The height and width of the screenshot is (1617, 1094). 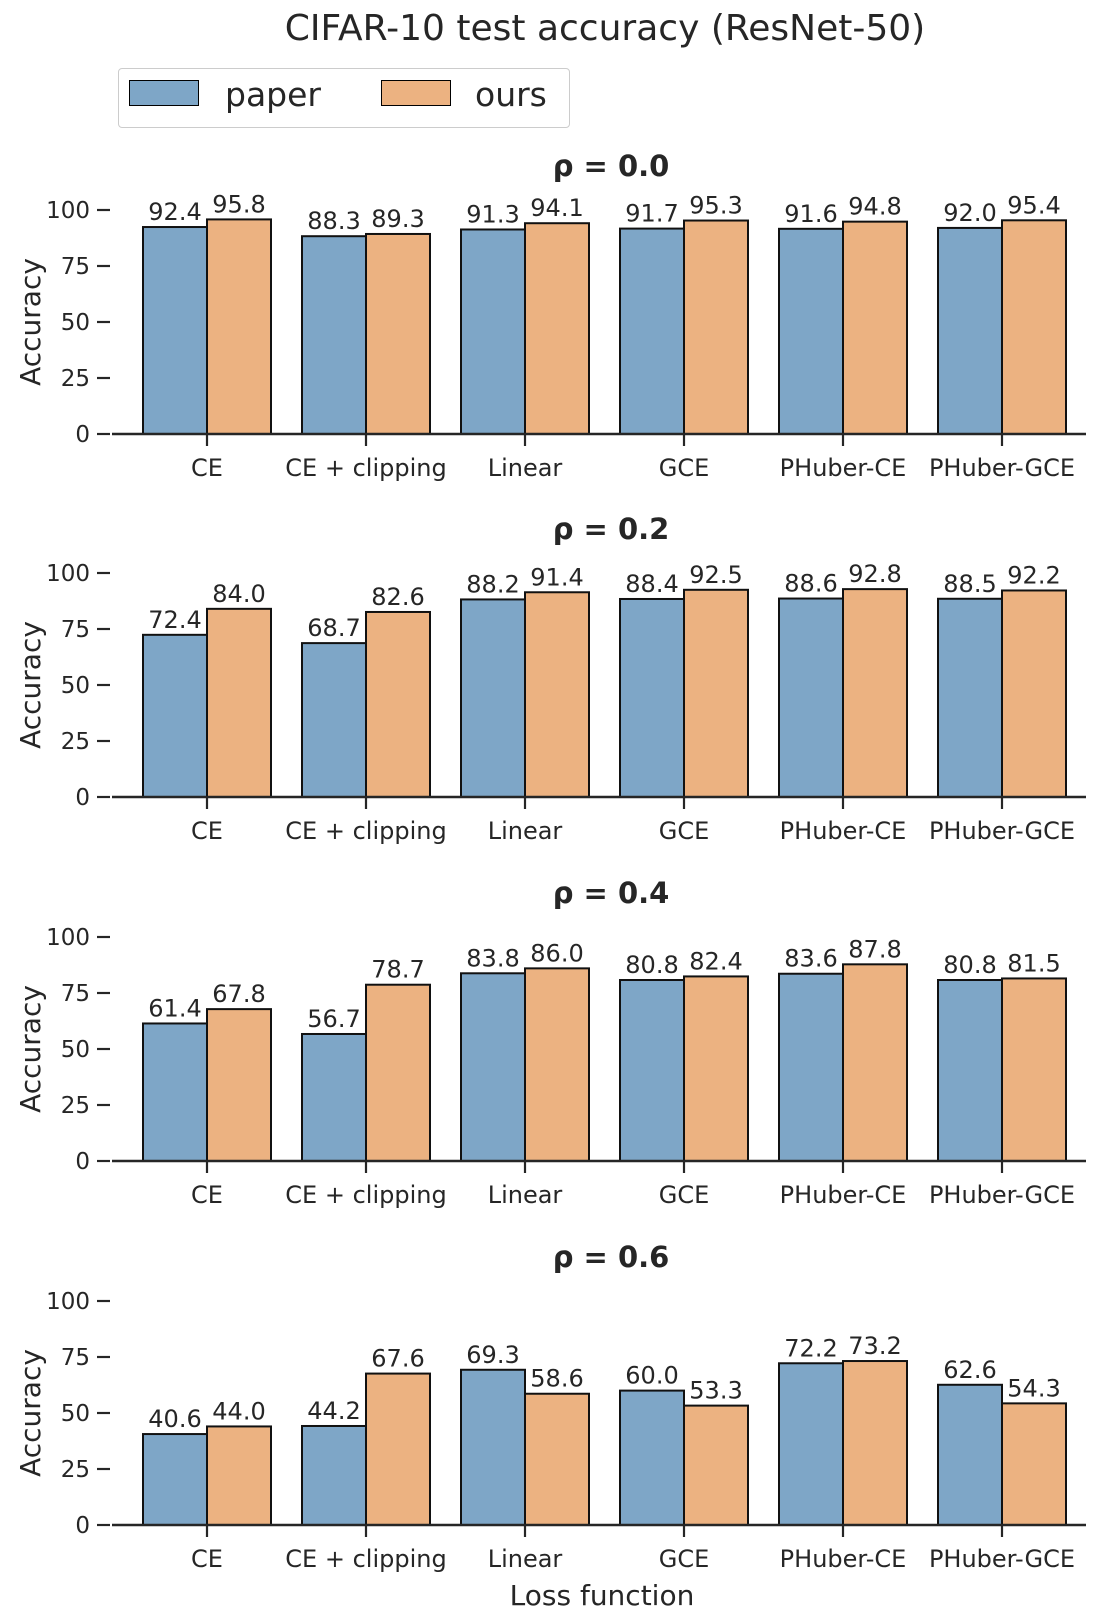 What do you see at coordinates (238, 994) in the screenshot?
I see `bar-value-label: 67.8` at bounding box center [238, 994].